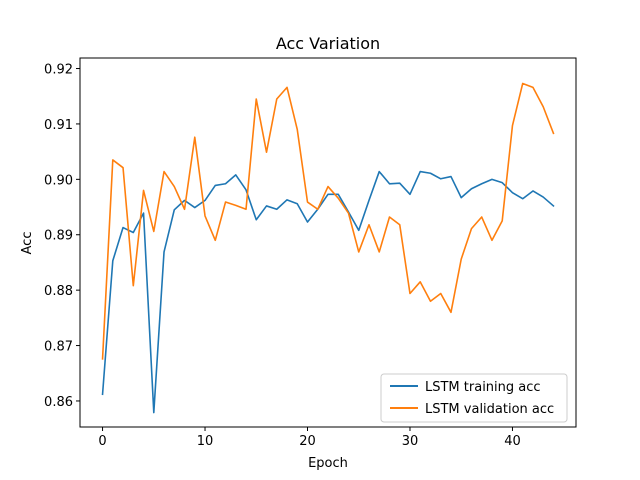  I want to click on x-tick-label: 40, so click(512, 441).